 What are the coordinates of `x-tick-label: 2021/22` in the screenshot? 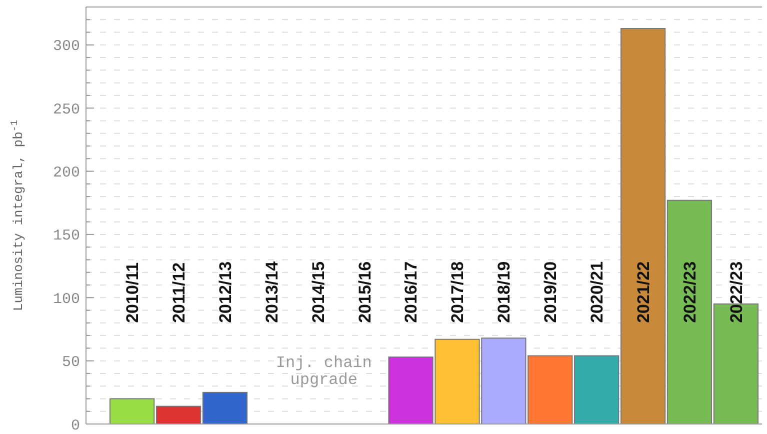 It's located at (643, 292).